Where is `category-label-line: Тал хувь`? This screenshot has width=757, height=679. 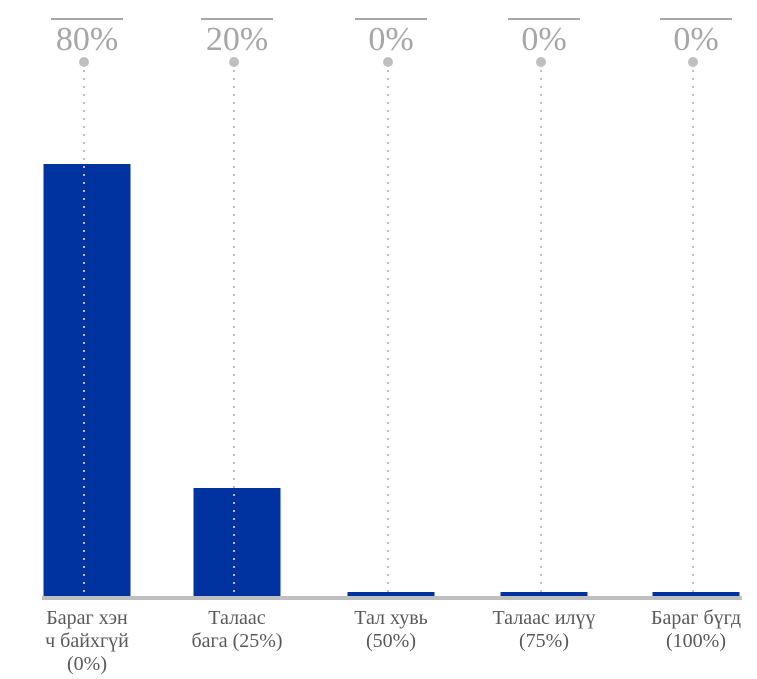
category-label-line: Тал хувь is located at coordinates (391, 618).